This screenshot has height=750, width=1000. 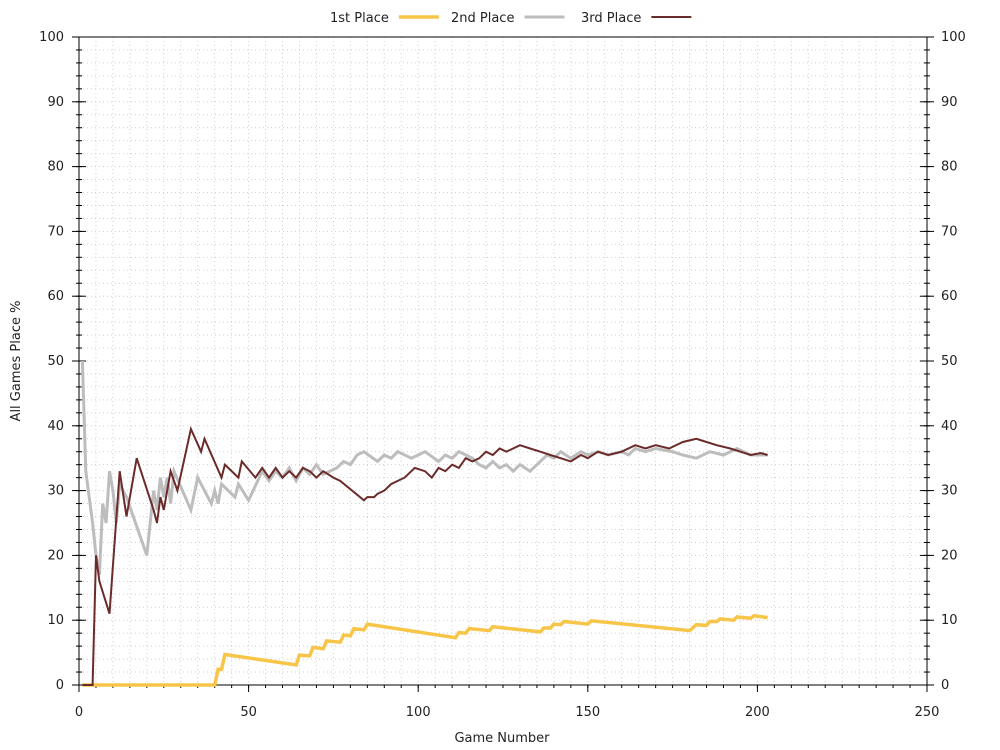 What do you see at coordinates (359, 18) in the screenshot?
I see `legend-label-1st-place: 1st Place` at bounding box center [359, 18].